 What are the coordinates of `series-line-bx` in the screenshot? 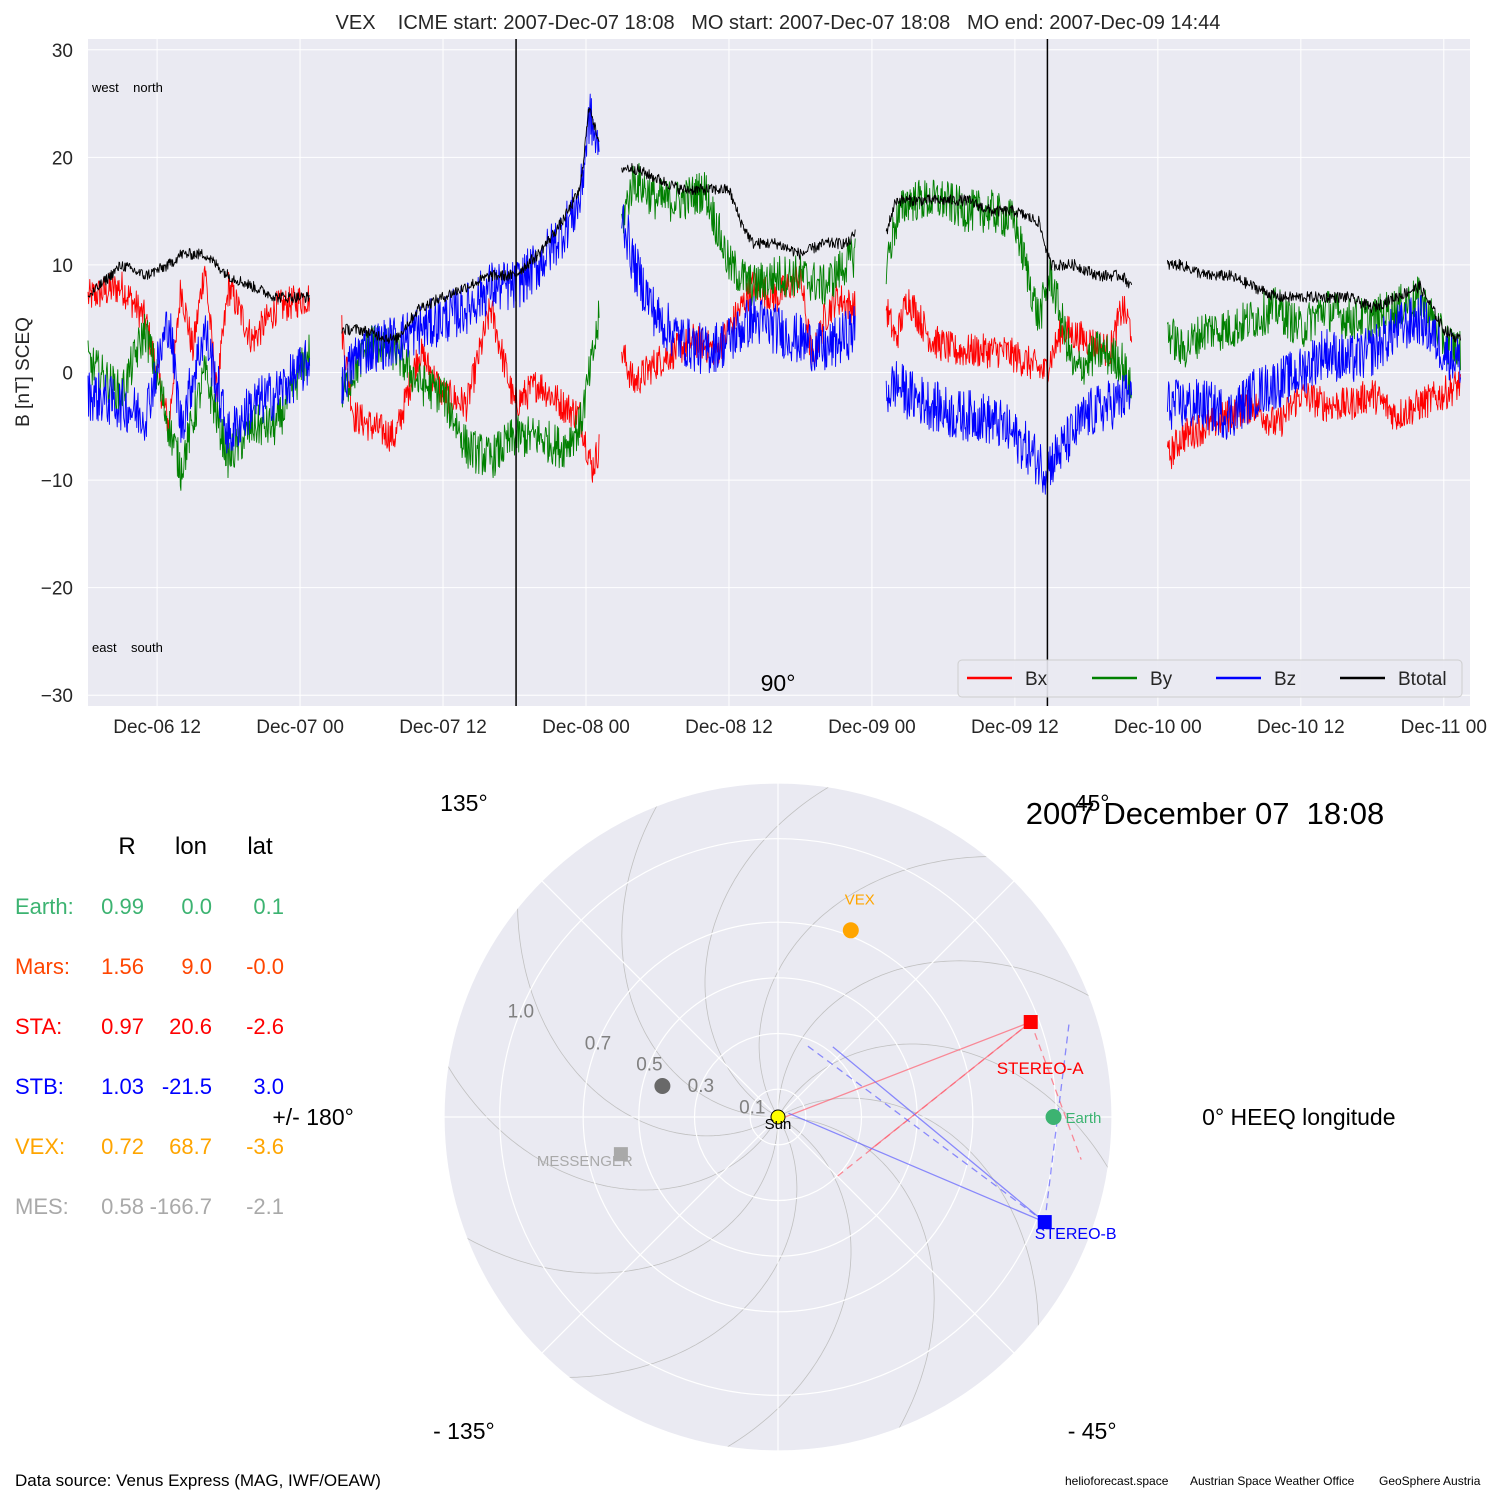 It's located at (774, 371).